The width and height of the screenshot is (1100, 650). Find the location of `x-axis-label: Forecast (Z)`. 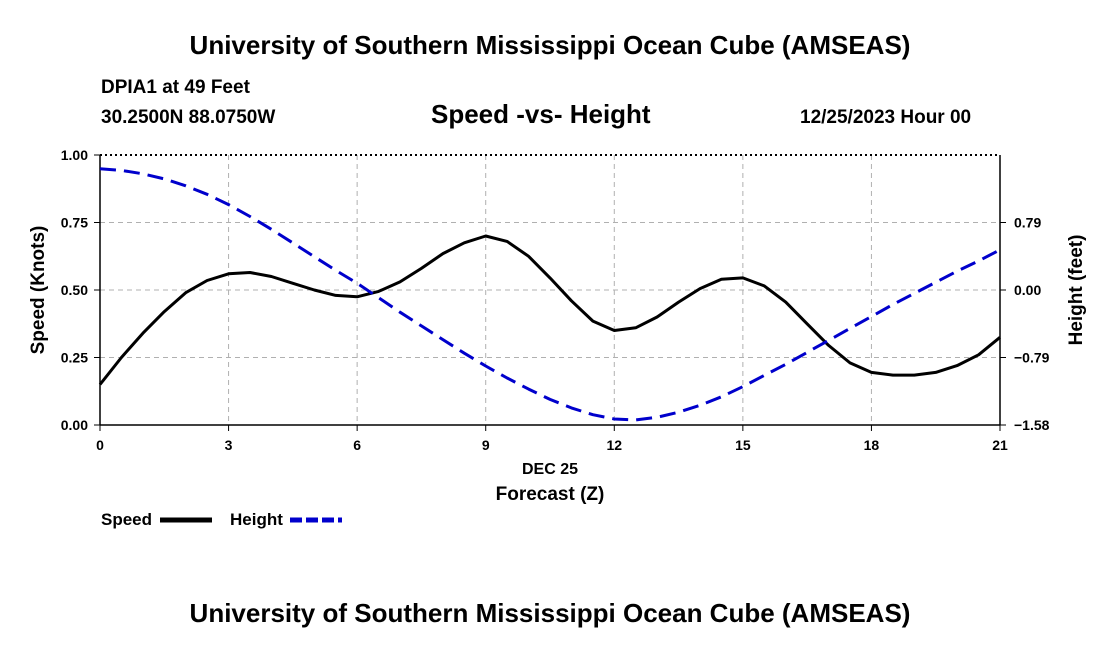

x-axis-label: Forecast (Z) is located at coordinates (550, 494).